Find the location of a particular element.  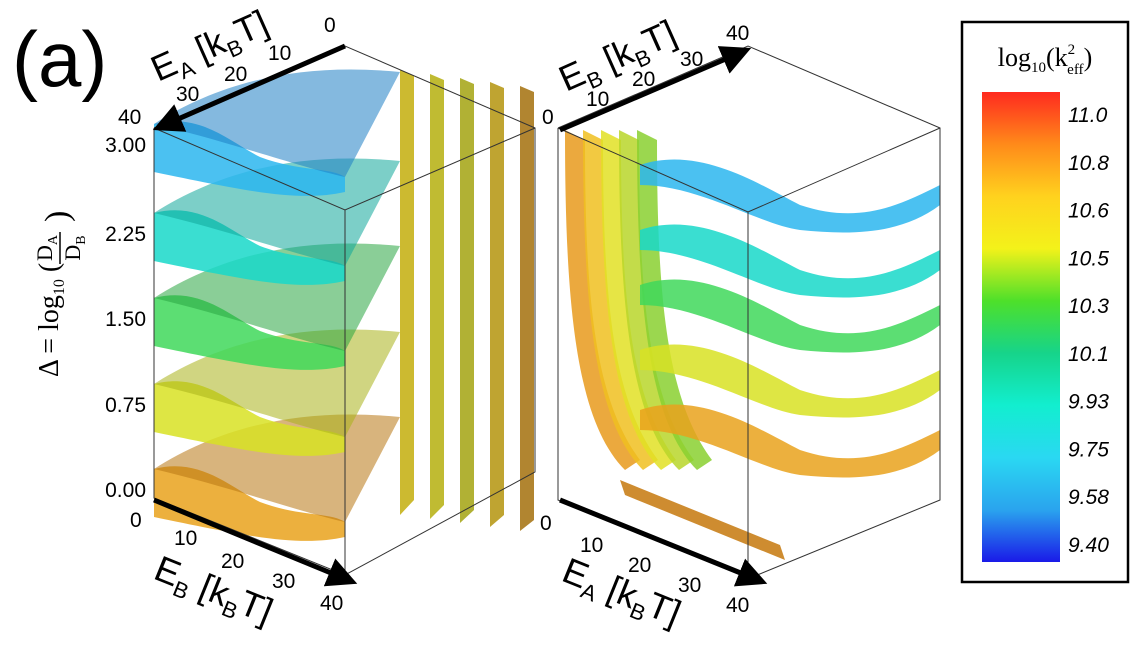

left-bottom-axis-arrow is located at coordinates (255, 542).